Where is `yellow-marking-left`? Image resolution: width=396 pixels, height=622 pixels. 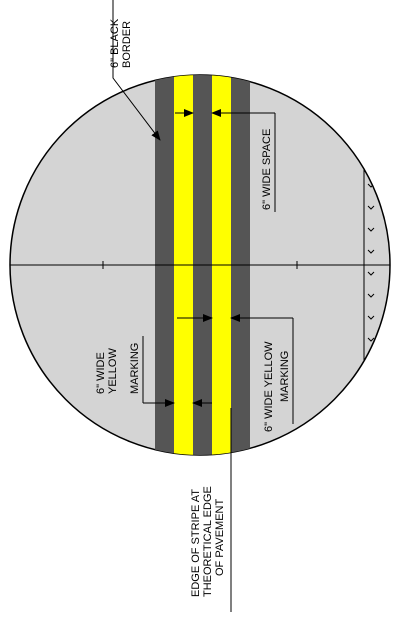 yellow-marking-left is located at coordinates (183, 265).